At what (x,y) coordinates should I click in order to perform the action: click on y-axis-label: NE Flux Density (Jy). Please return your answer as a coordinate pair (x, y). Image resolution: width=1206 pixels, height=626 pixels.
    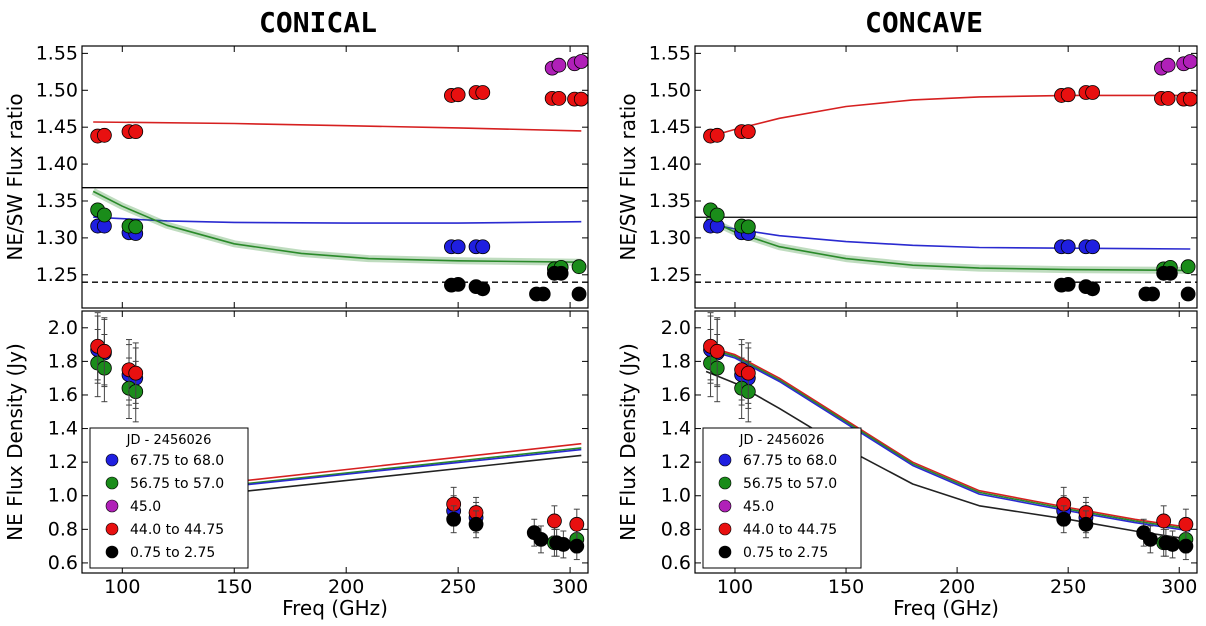
    Looking at the image, I should click on (628, 442).